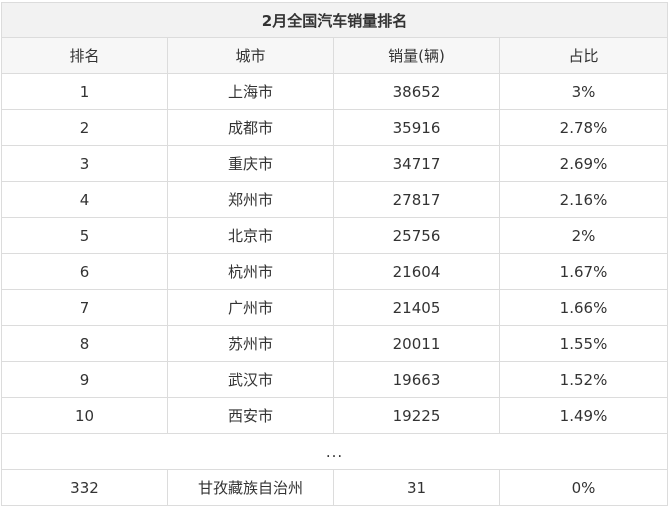 The image size is (668, 507). What do you see at coordinates (416, 271) in the screenshot?
I see `sales-cell: 21604` at bounding box center [416, 271].